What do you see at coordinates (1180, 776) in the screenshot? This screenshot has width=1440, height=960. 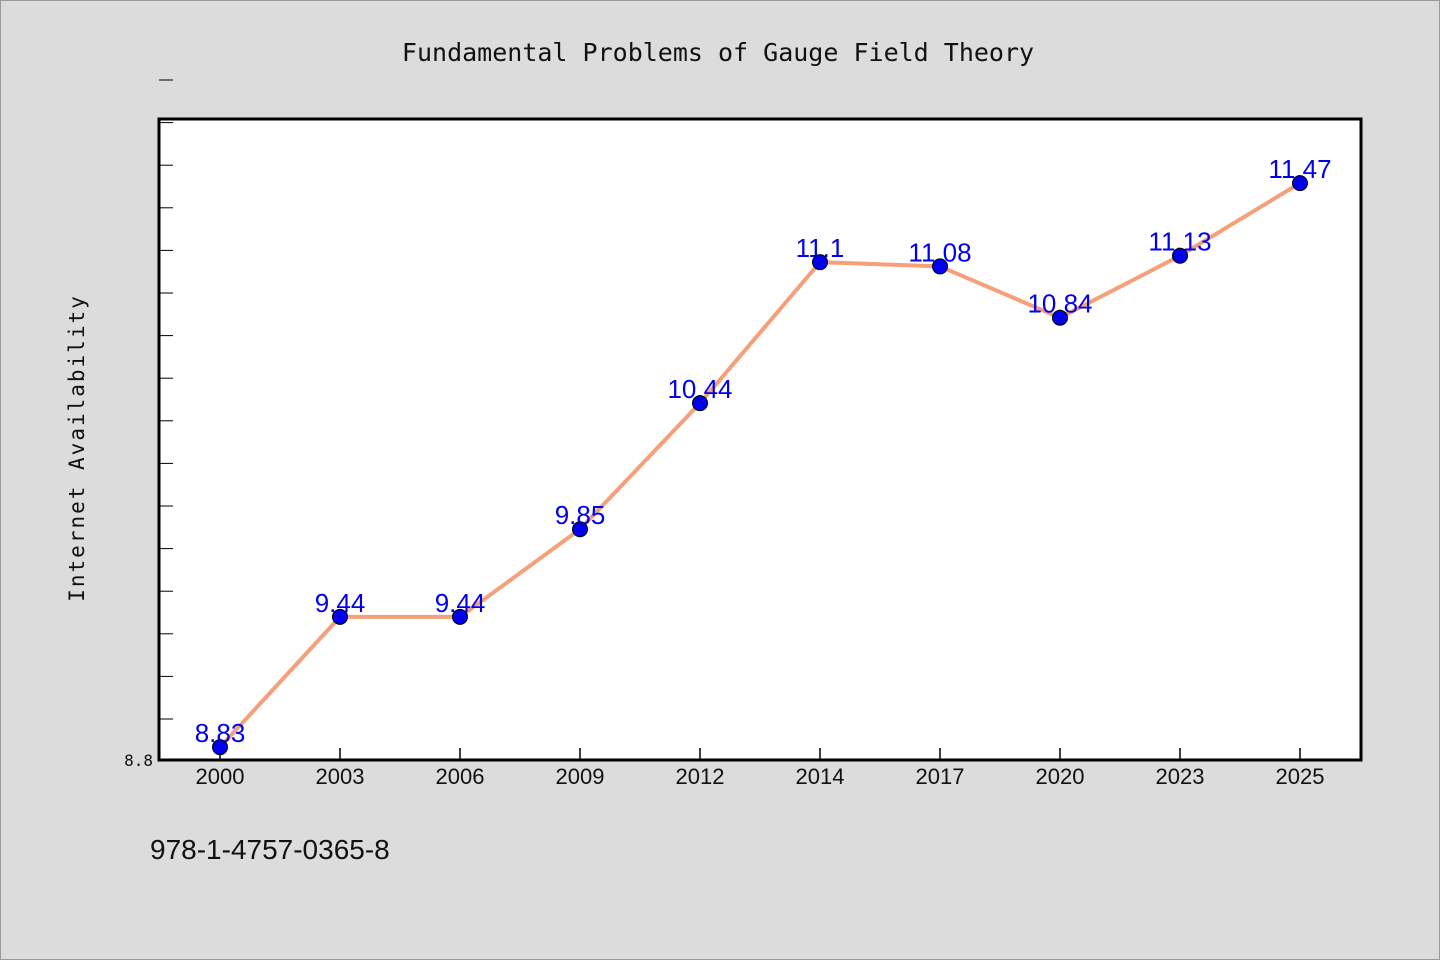 I see `x-tick-label: 2023` at bounding box center [1180, 776].